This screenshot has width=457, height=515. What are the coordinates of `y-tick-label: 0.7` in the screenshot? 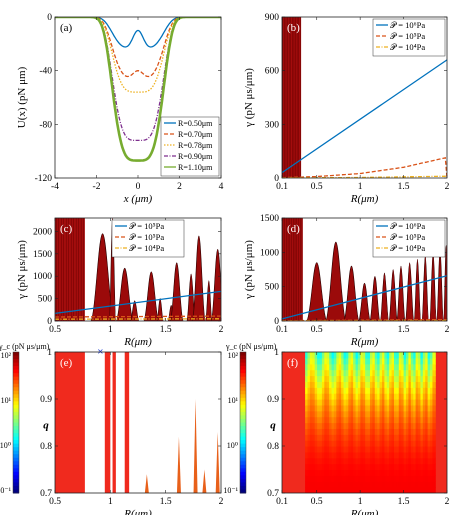 It's located at (46, 494).